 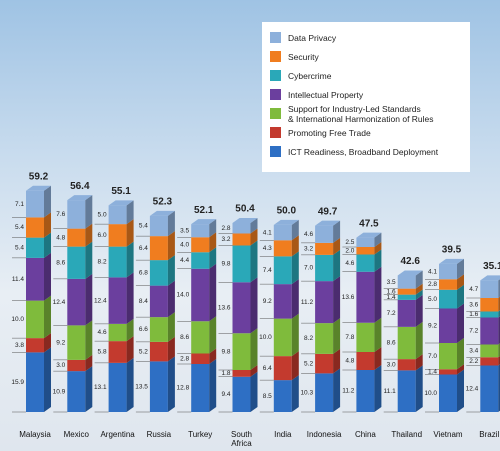 What do you see at coordinates (183, 295) in the screenshot?
I see `value-label: 14.0` at bounding box center [183, 295].